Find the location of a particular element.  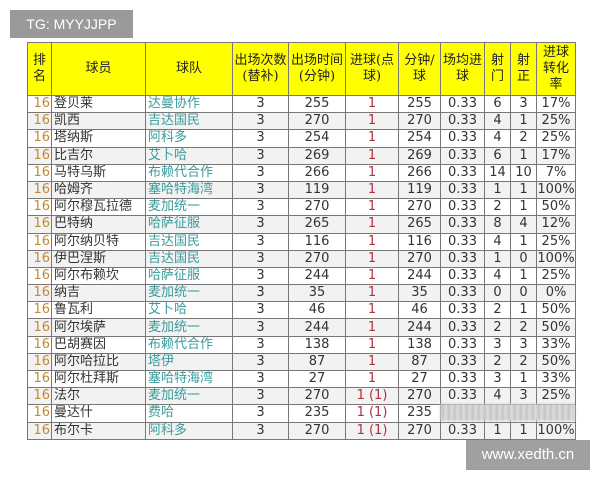

cell-player: 凯西 is located at coordinates (98, 121).